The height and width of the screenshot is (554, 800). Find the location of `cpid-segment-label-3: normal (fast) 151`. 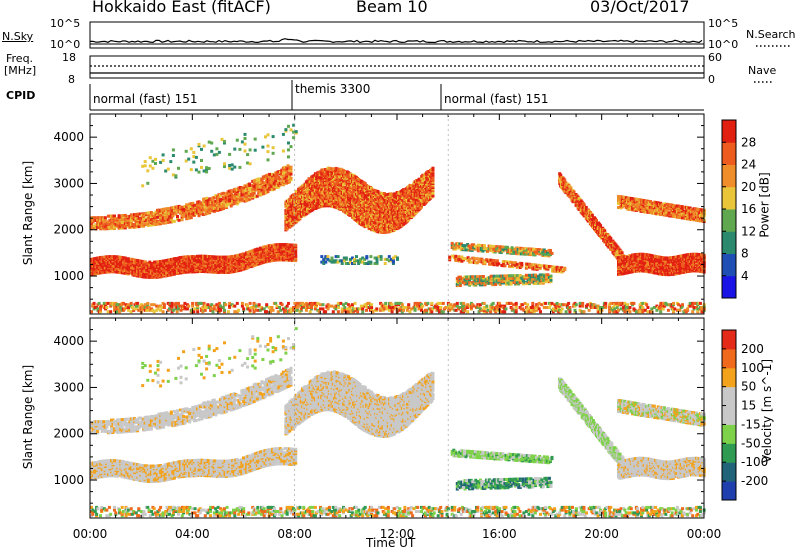

cpid-segment-label-3: normal (fast) 151 is located at coordinates (496, 99).